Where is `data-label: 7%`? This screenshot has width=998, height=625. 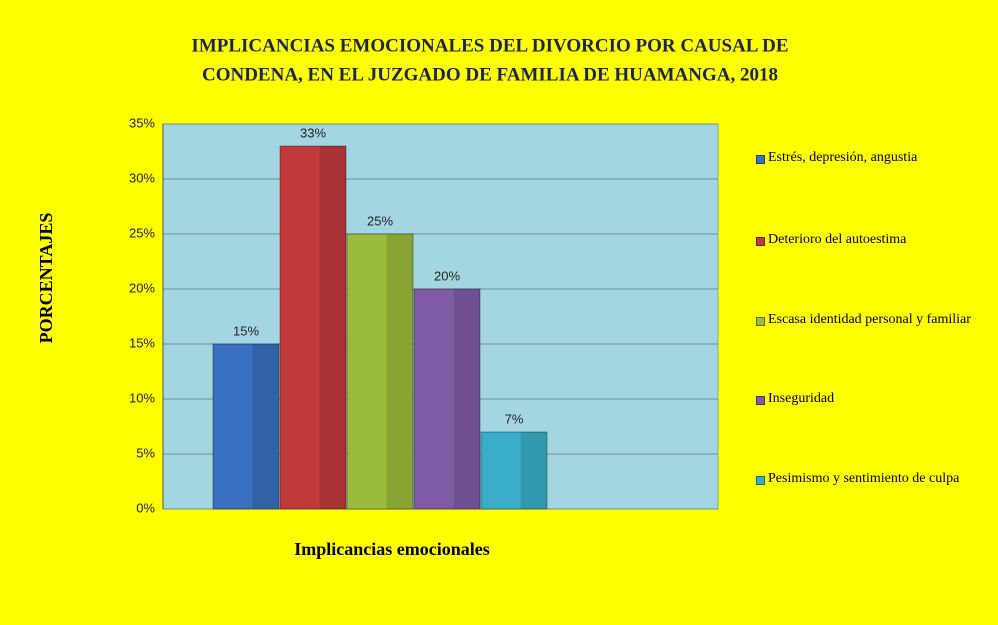 data-label: 7% is located at coordinates (514, 418).